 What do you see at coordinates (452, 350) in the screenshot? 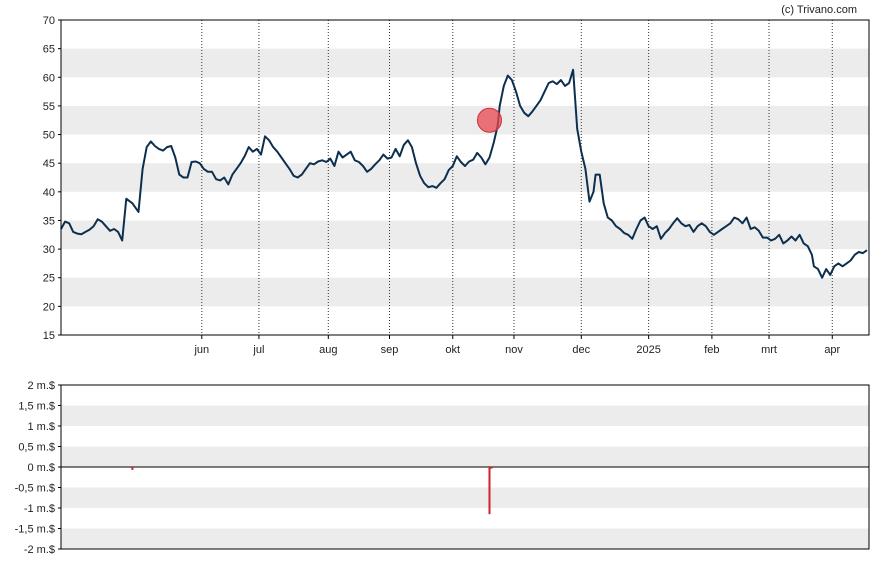
I see `x-tick-label: okt` at bounding box center [452, 350].